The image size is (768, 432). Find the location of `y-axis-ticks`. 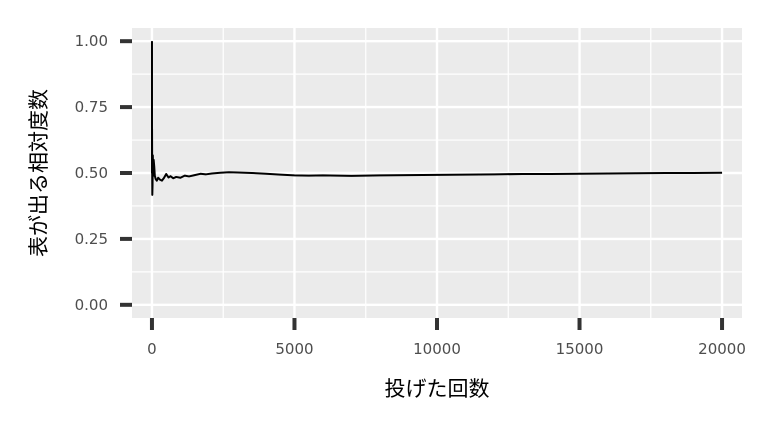

y-axis-ticks is located at coordinates (126, 173).